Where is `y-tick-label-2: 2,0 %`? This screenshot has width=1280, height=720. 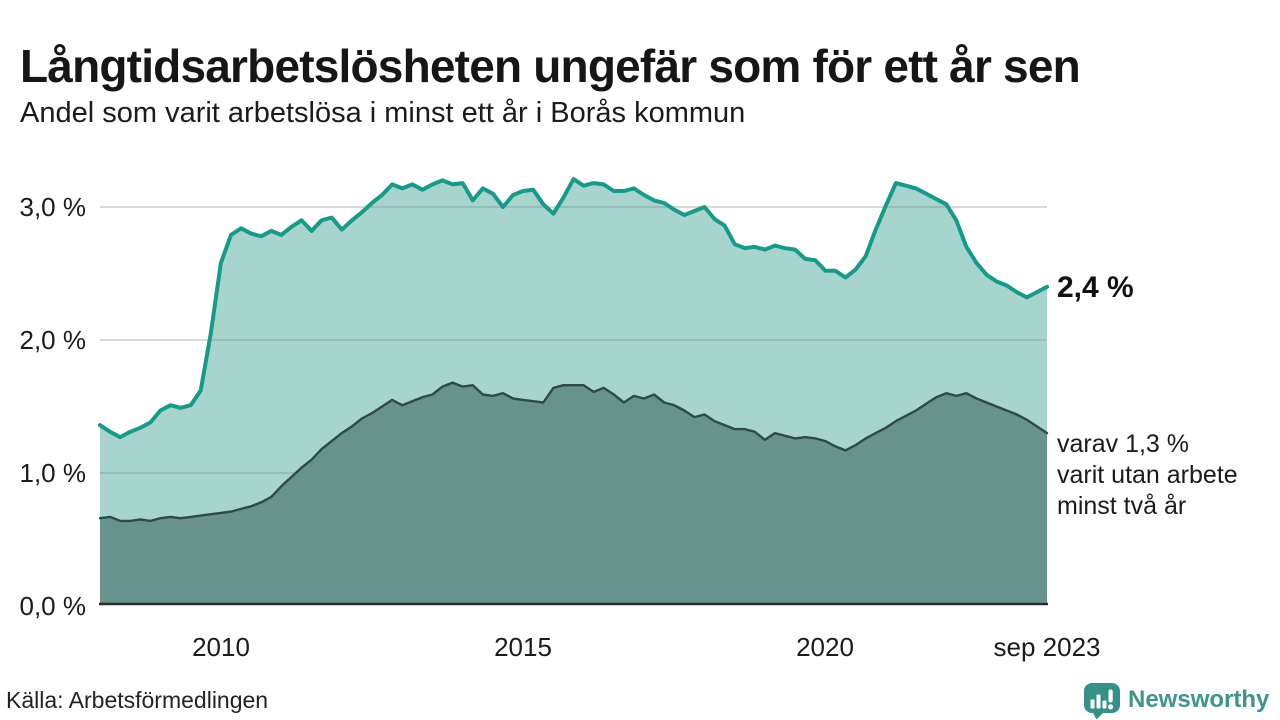 y-tick-label-2: 2,0 % is located at coordinates (53, 340).